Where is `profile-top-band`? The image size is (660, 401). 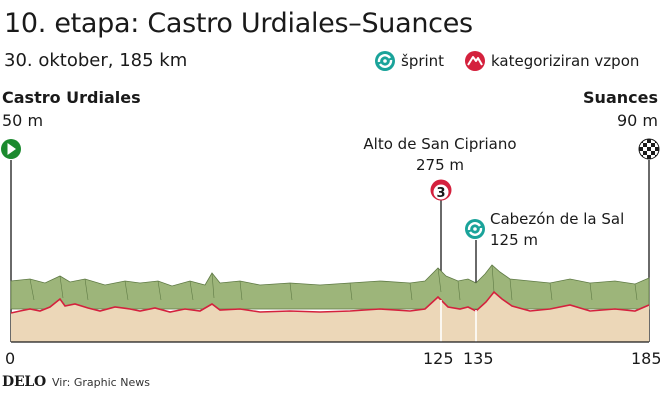 profile-top-band is located at coordinates (330, 287).